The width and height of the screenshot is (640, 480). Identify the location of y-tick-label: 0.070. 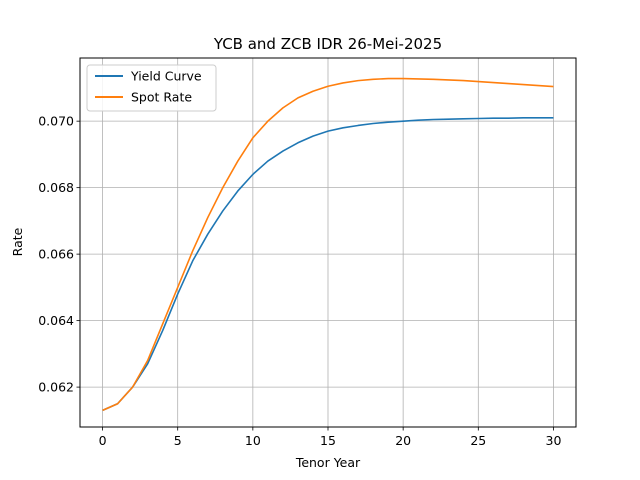
(56, 121).